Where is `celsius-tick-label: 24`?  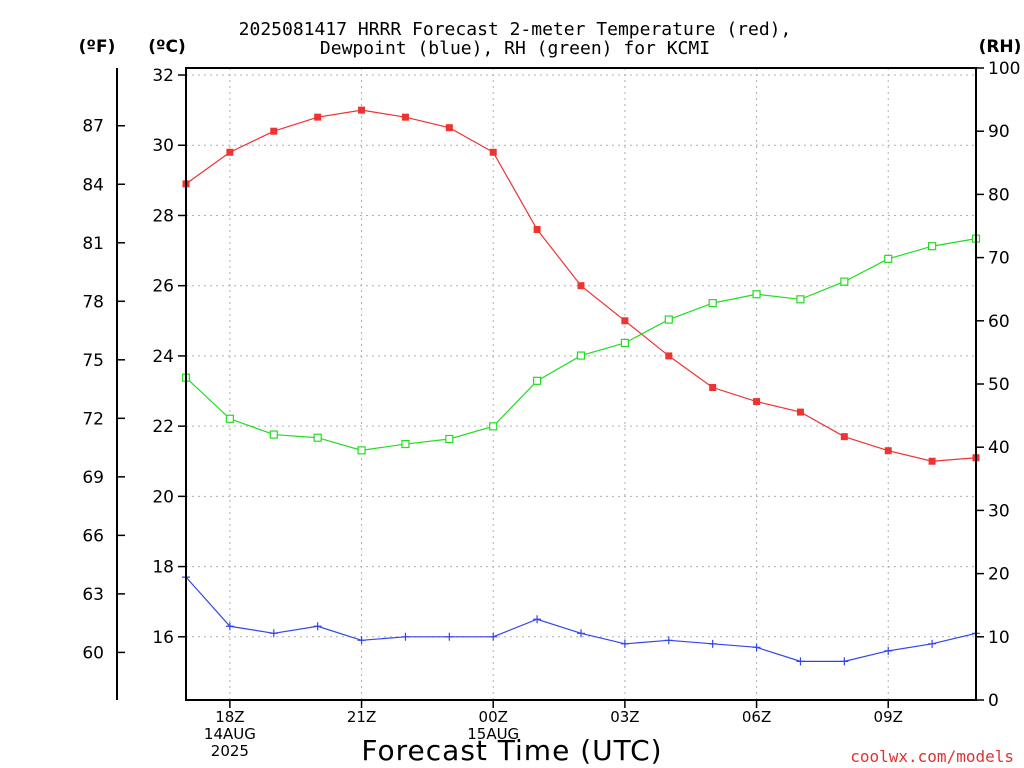 celsius-tick-label: 24 is located at coordinates (163, 357).